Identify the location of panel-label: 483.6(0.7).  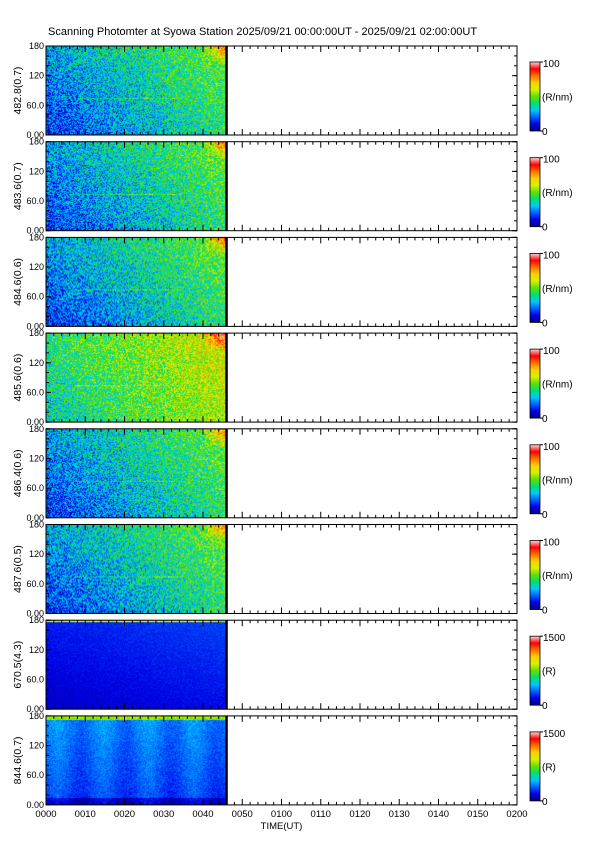
(18, 186).